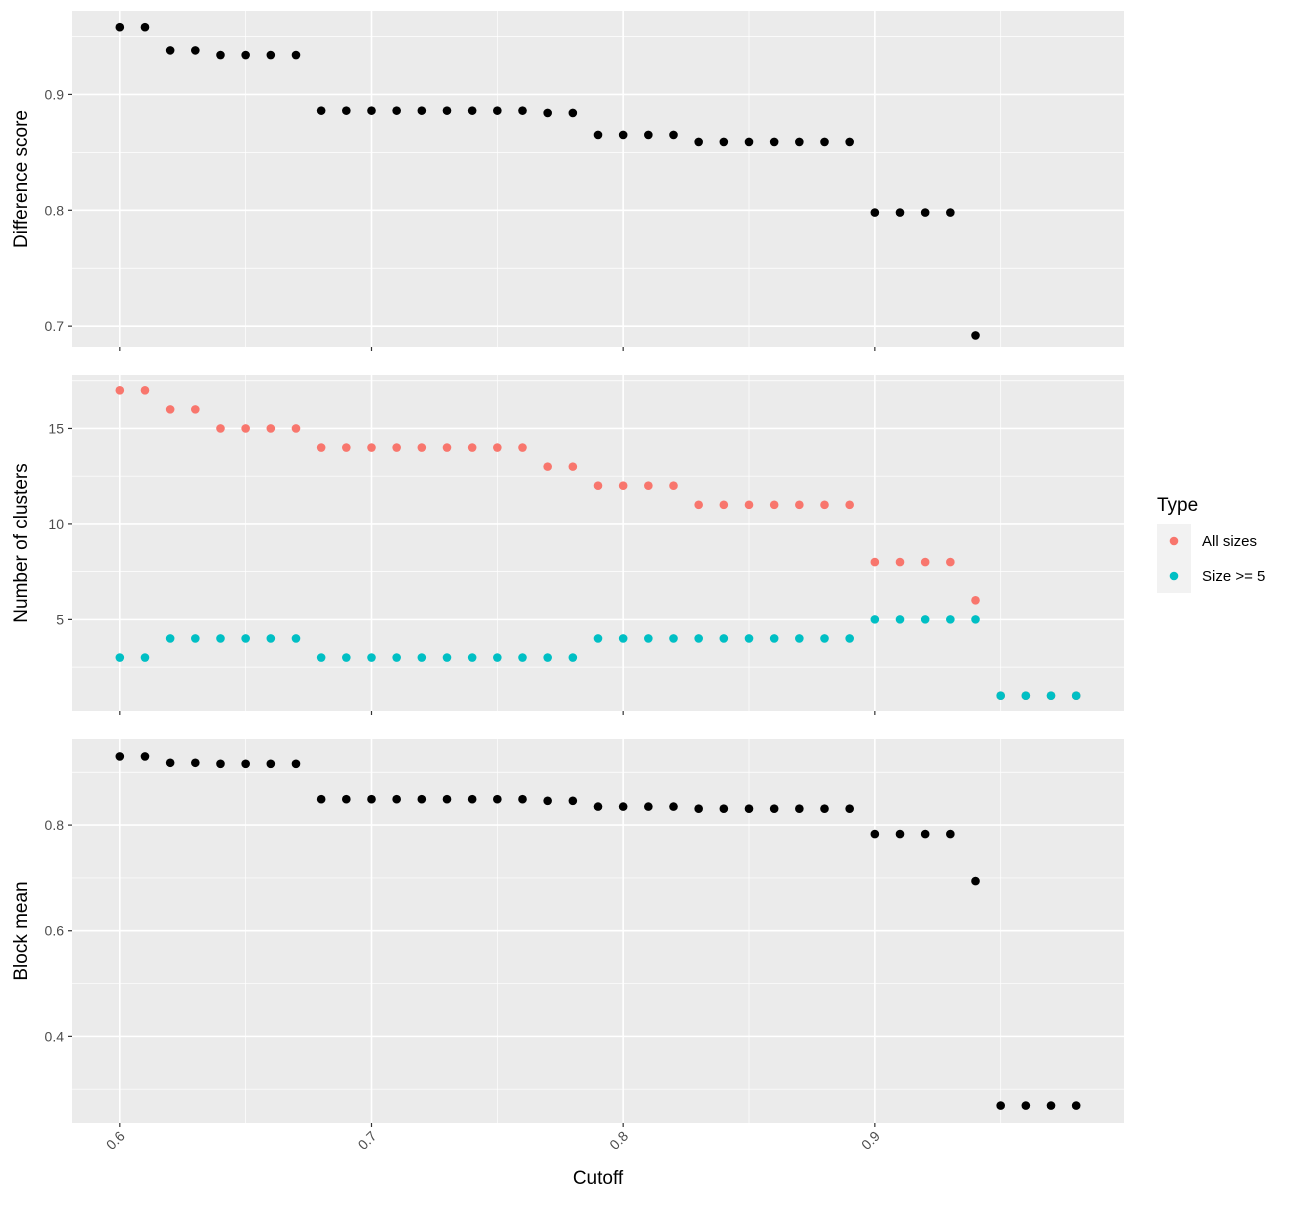 Image resolution: width=1300 pixels, height=1205 pixels. I want to click on y-tick-label: 0.8, so click(55, 210).